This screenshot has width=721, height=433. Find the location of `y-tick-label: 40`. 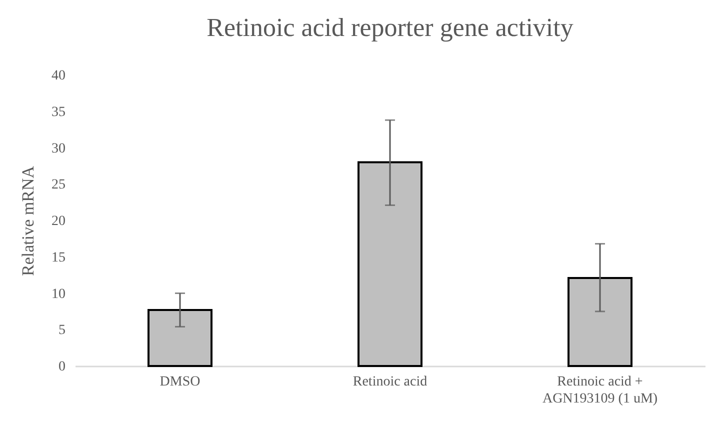

y-tick-label: 40 is located at coordinates (59, 76).